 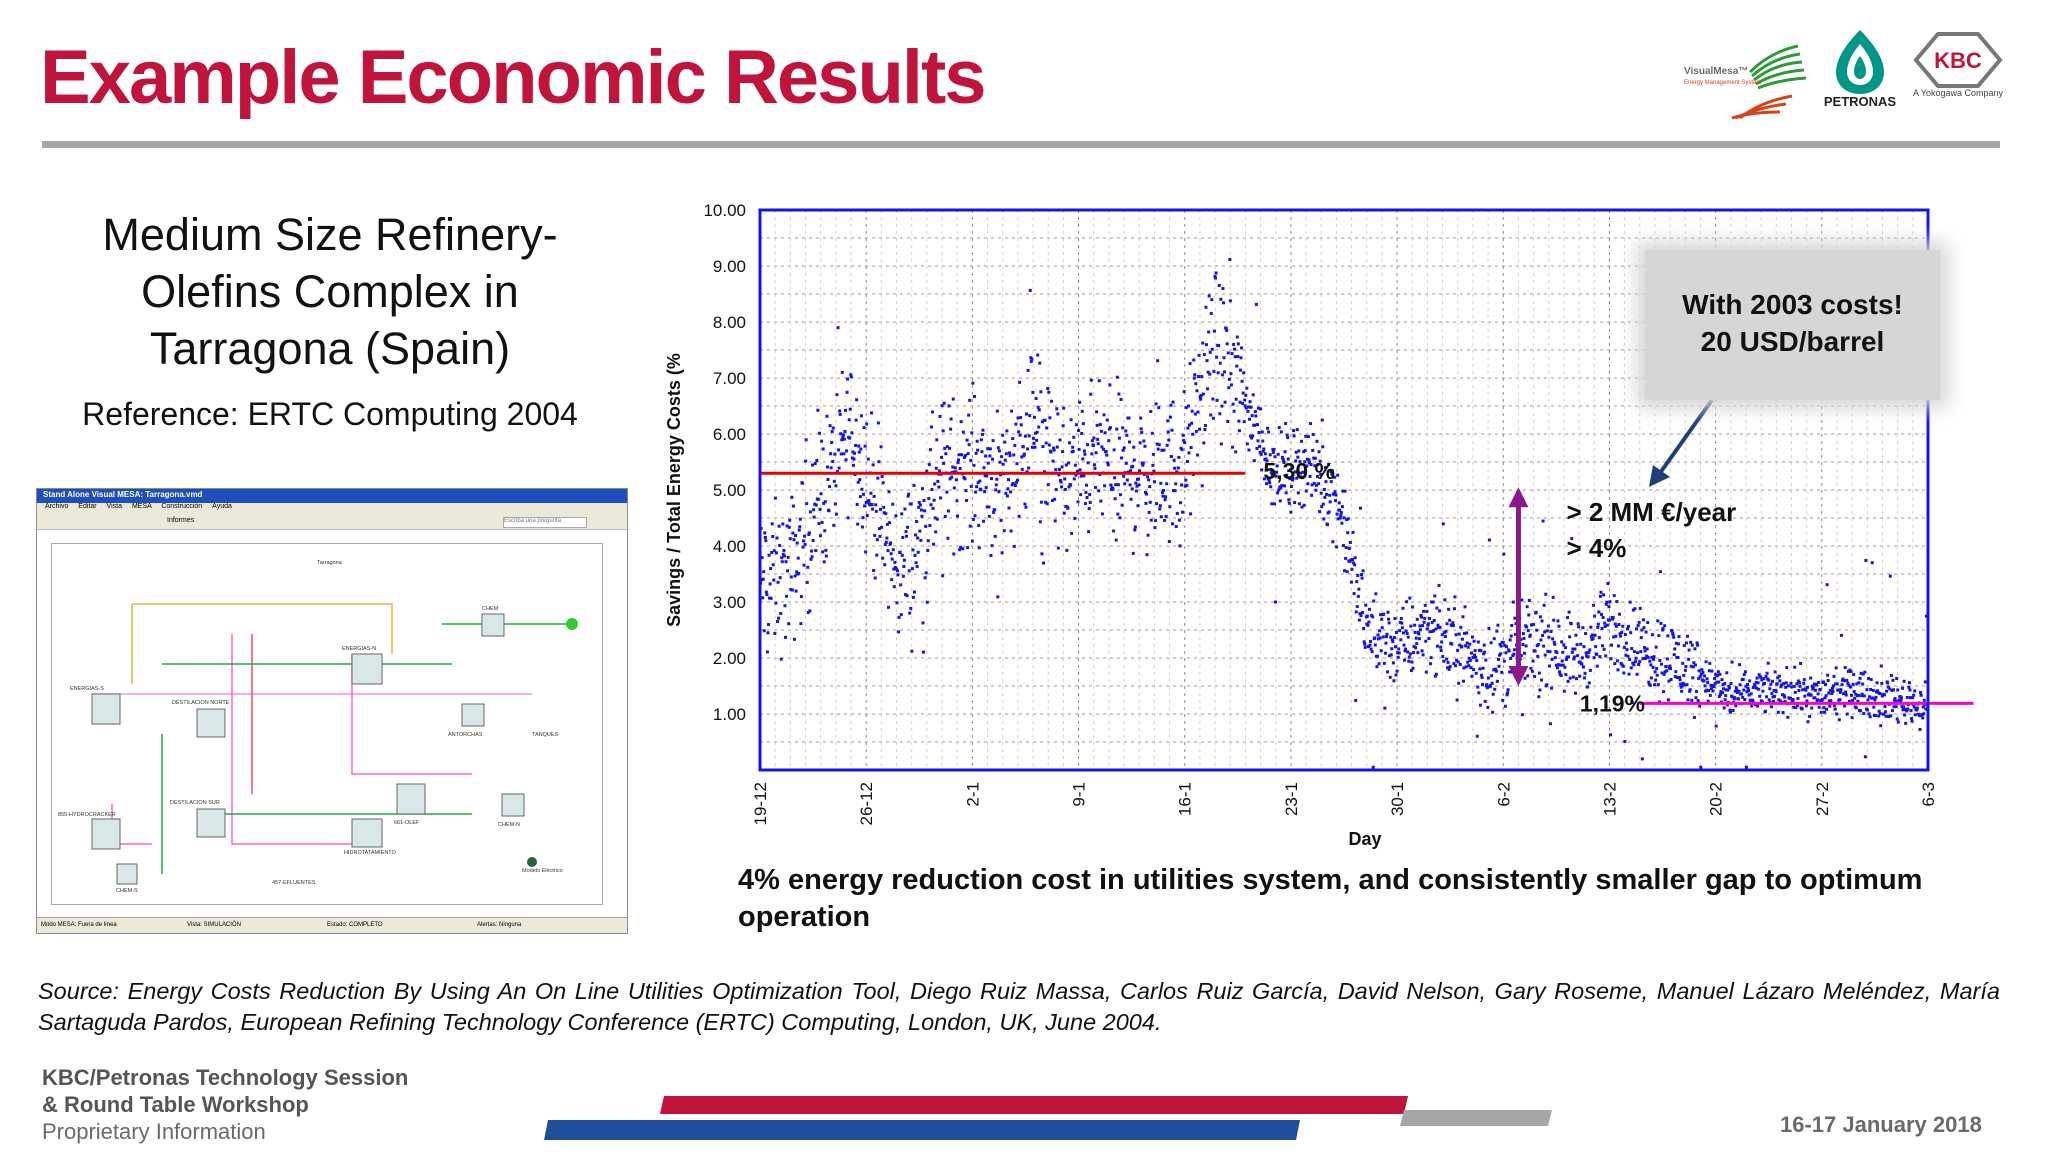 I want to click on visualmesa-logo-text: VisualMesa™, so click(x=1716, y=71).